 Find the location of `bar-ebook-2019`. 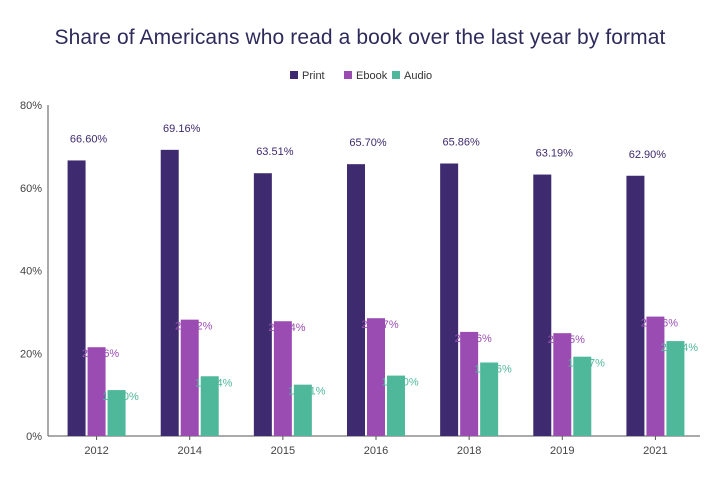

bar-ebook-2019 is located at coordinates (562, 384).